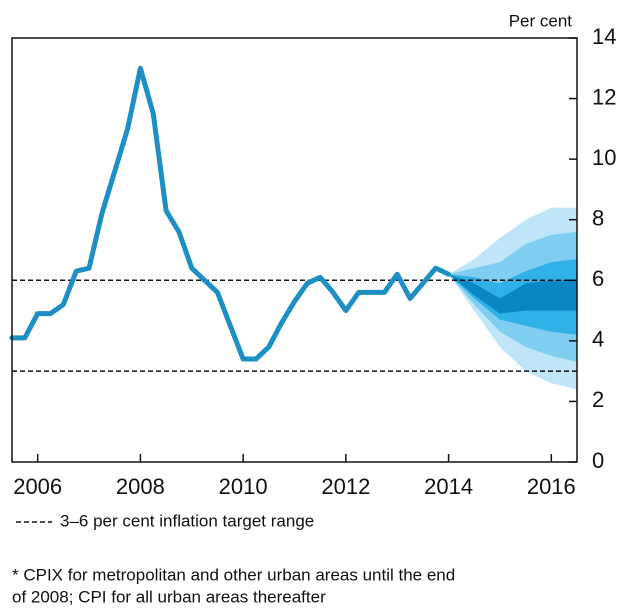 Image resolution: width=622 pixels, height=610 pixels. I want to click on x-tick-label: 2014, so click(448, 486).